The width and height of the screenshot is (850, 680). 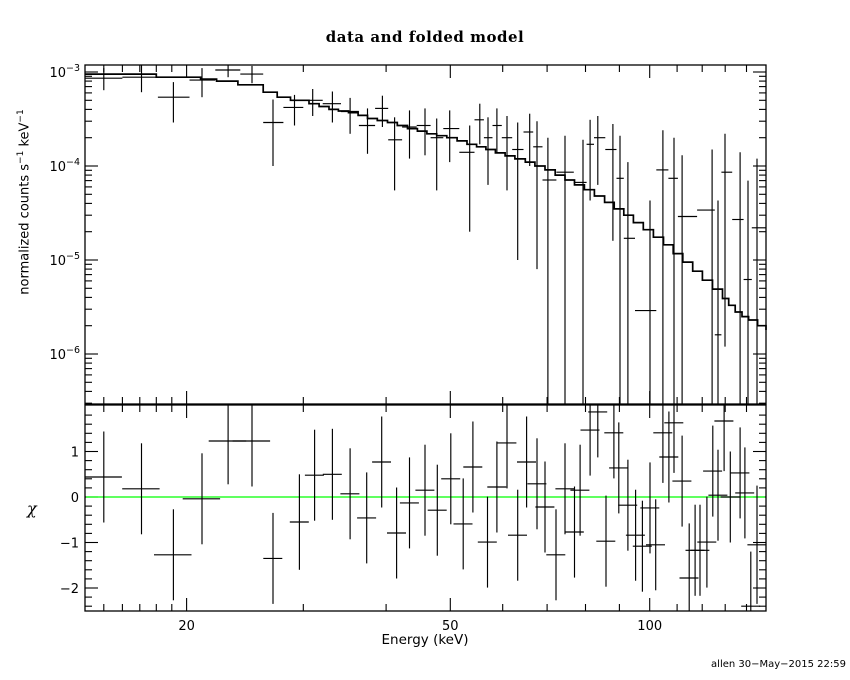 I want to click on y-tick-label: 10⁻⁵, so click(x=64, y=260).